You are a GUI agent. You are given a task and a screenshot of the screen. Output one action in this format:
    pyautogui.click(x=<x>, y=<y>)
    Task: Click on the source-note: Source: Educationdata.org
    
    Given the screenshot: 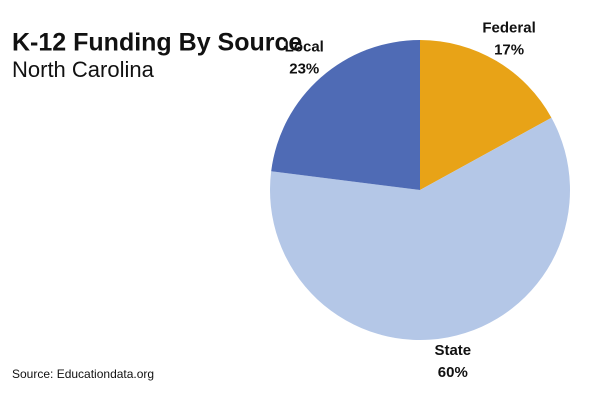 What is the action you would take?
    pyautogui.click(x=83, y=374)
    